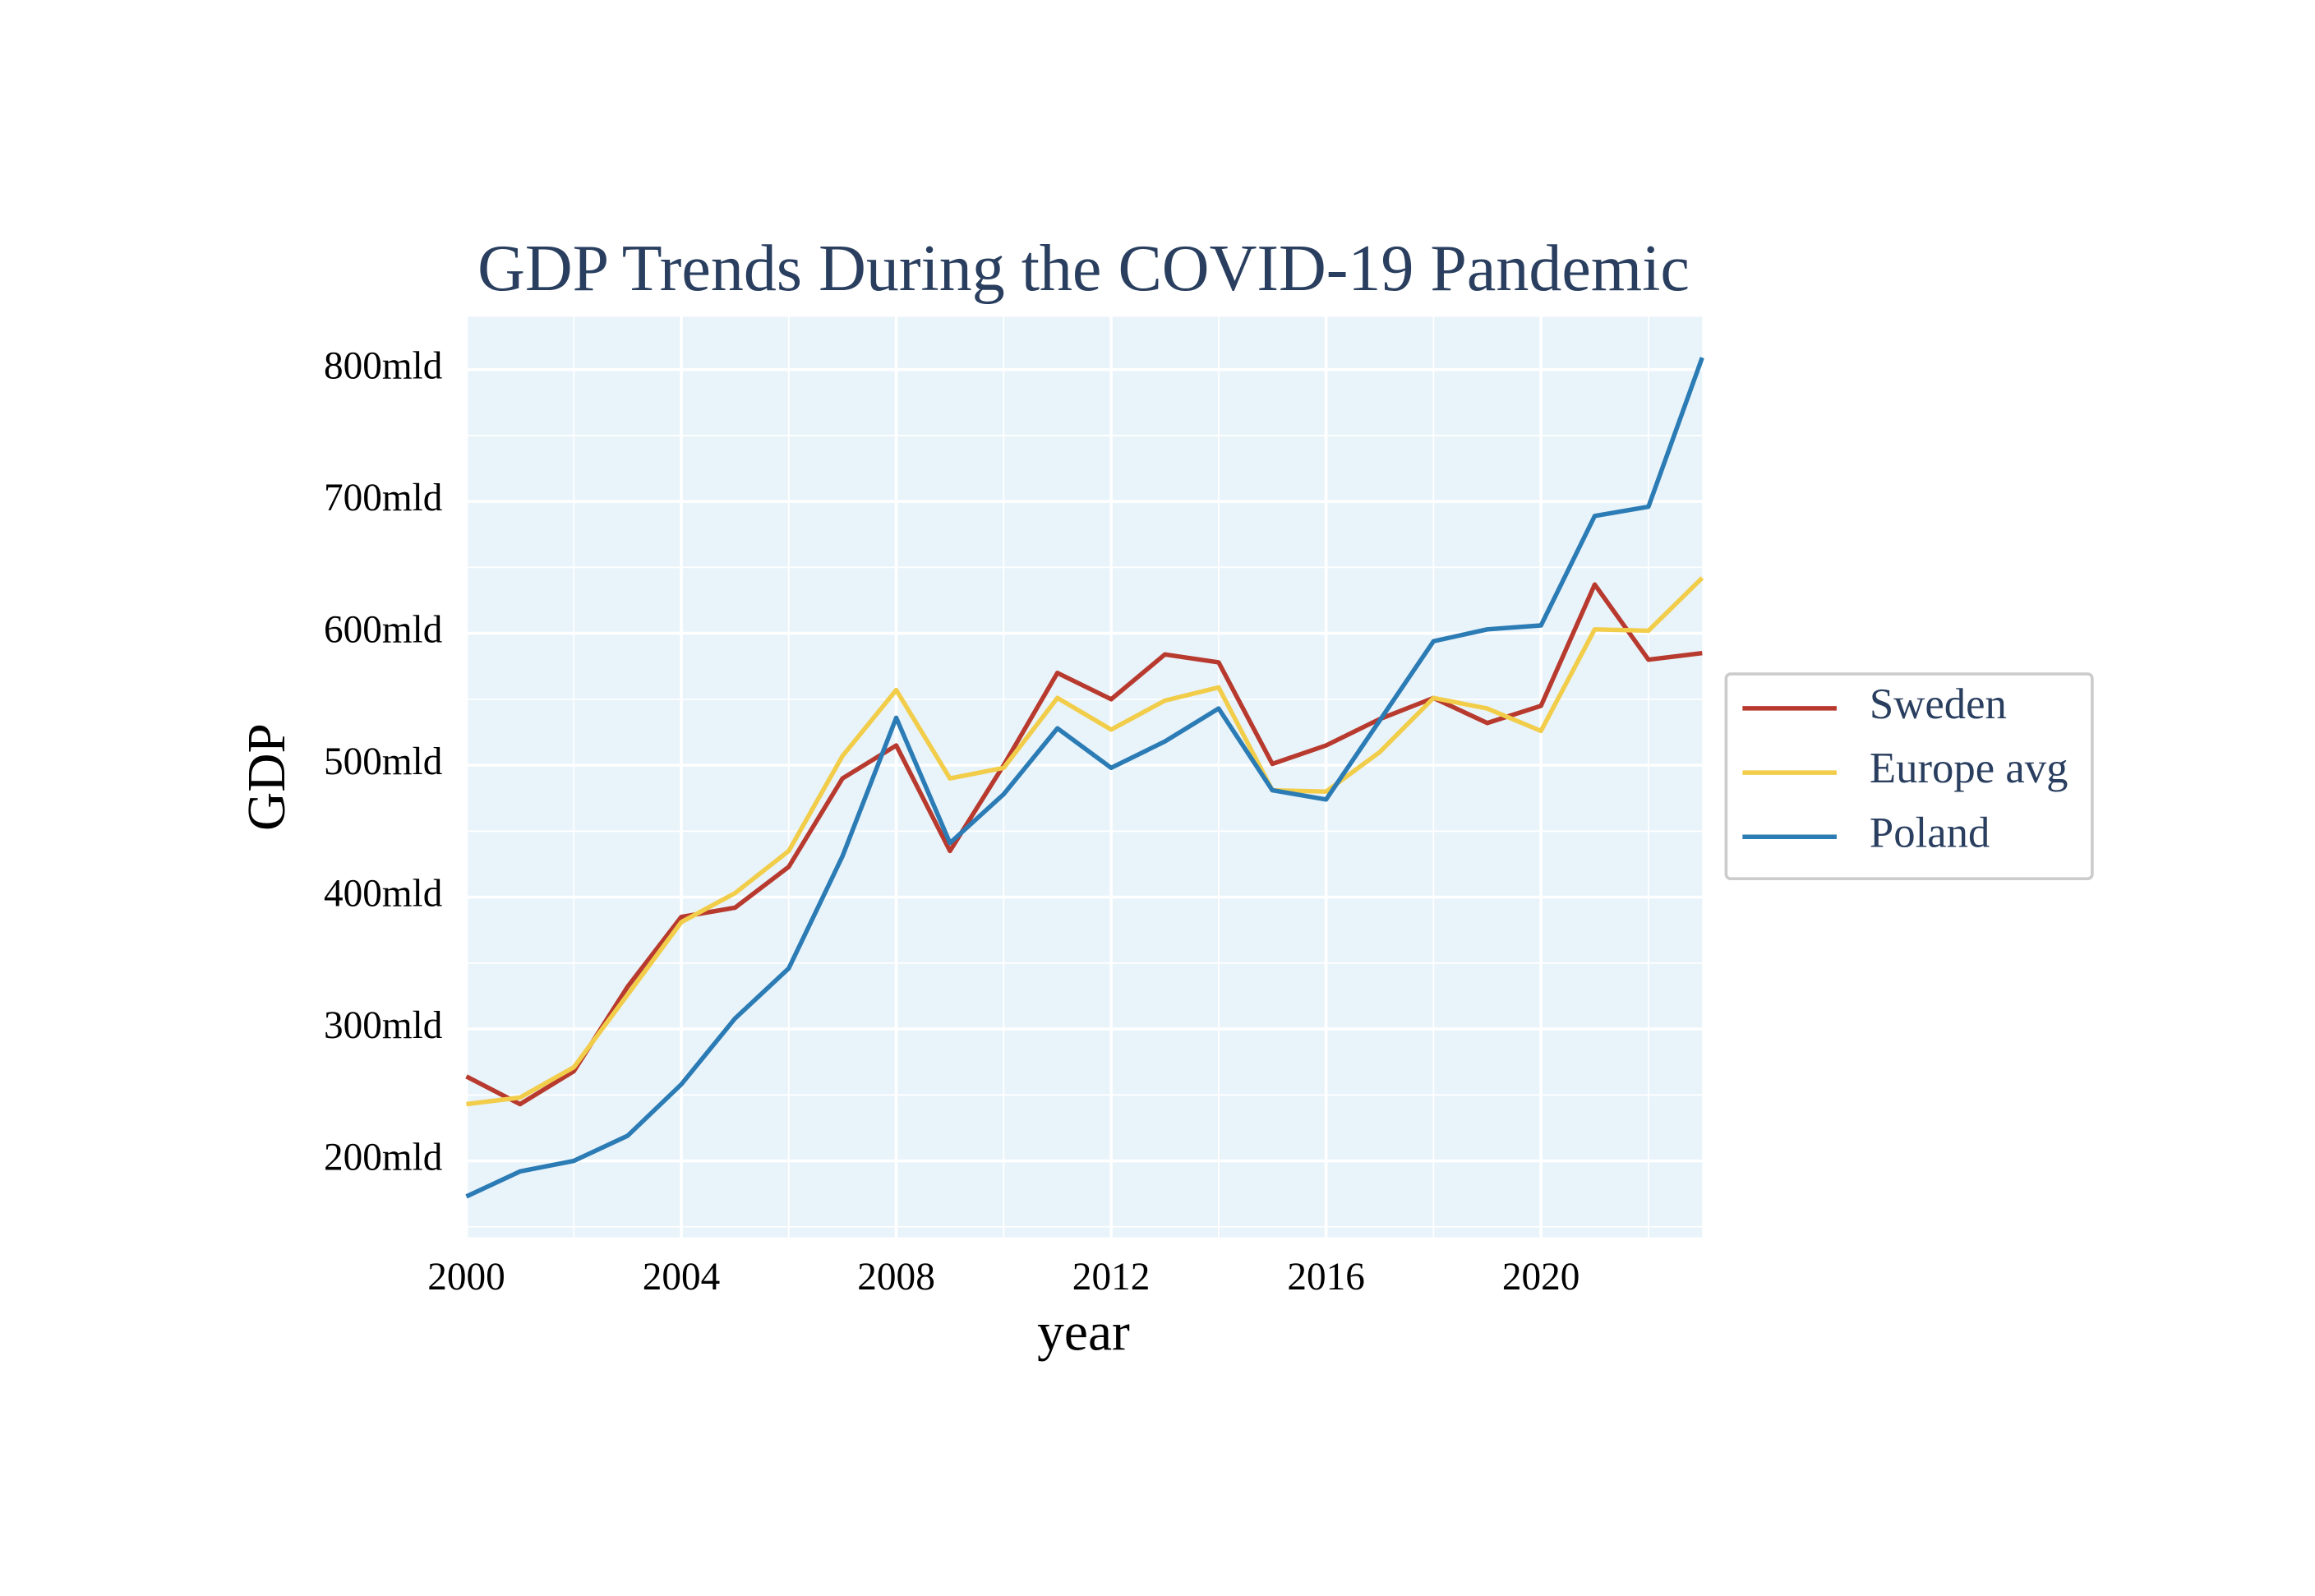 The height and width of the screenshot is (1596, 2315). Describe the element at coordinates (1111, 1277) in the screenshot. I see `x-tick-label: 2012` at that location.